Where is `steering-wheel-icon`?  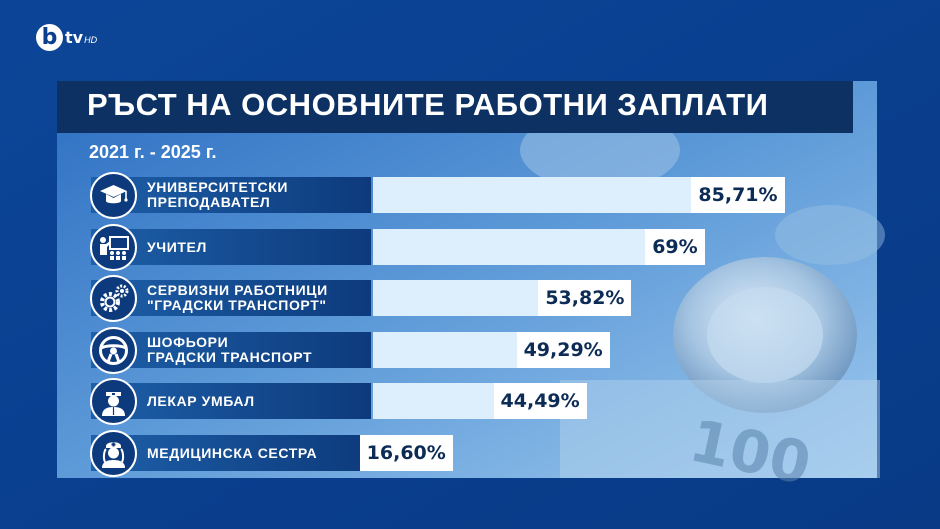 steering-wheel-icon is located at coordinates (113, 350).